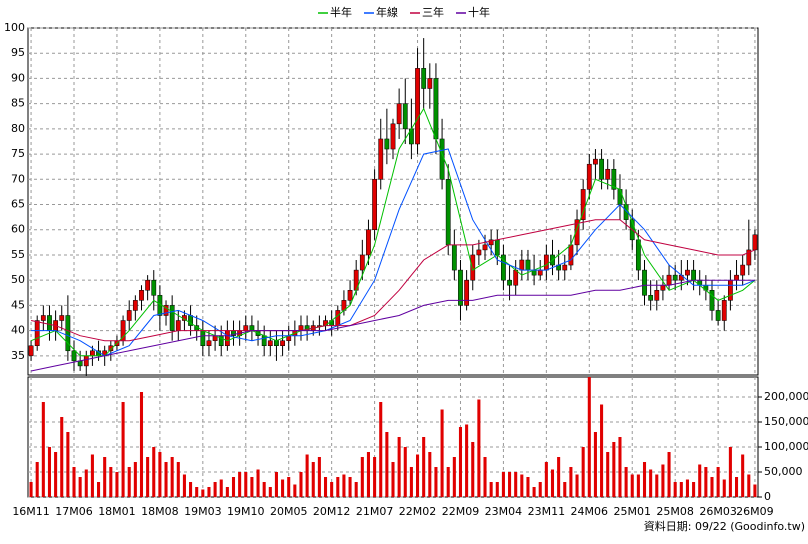  I want to click on y-tick-label: 70, so click(18, 178).